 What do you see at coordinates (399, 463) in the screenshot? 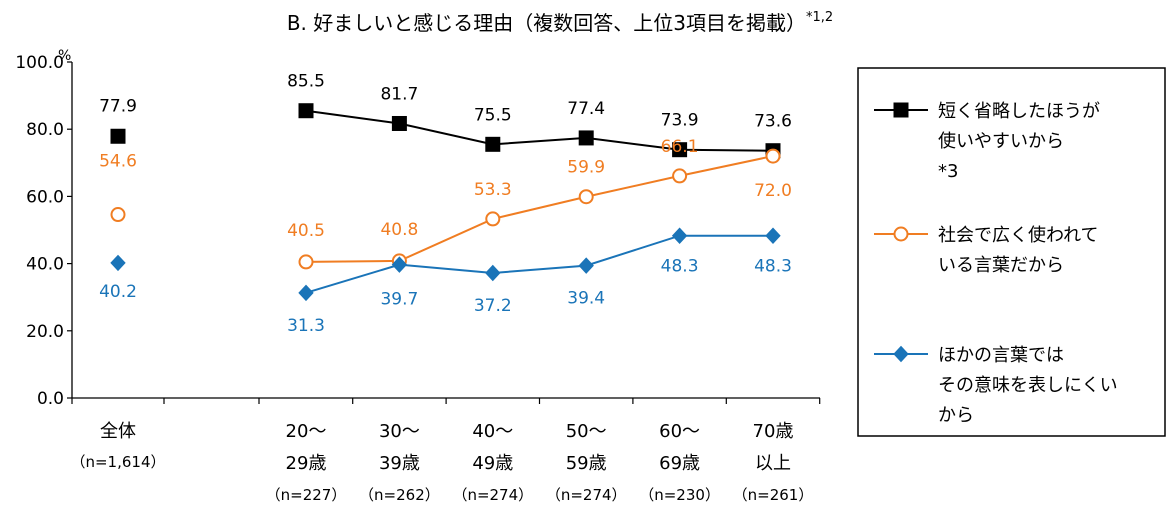
I see `x-label-line2: 39歳` at bounding box center [399, 463].